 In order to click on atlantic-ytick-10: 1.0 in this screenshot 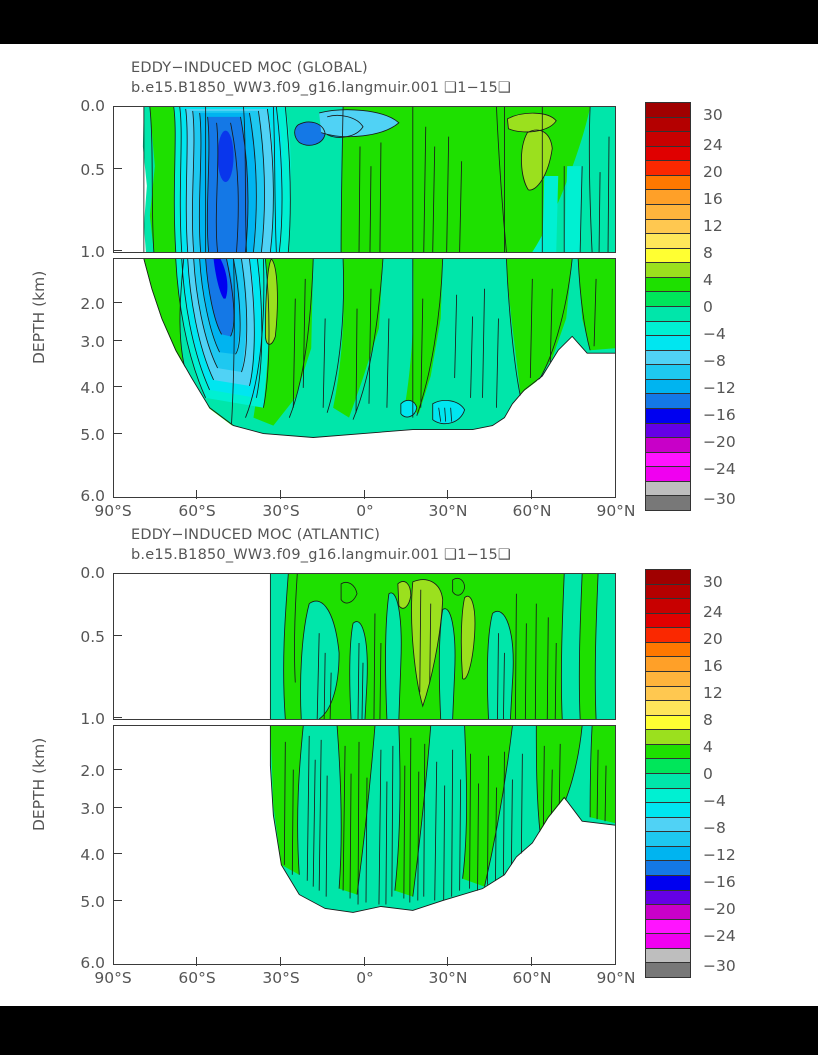, I will do `click(92, 719)`.